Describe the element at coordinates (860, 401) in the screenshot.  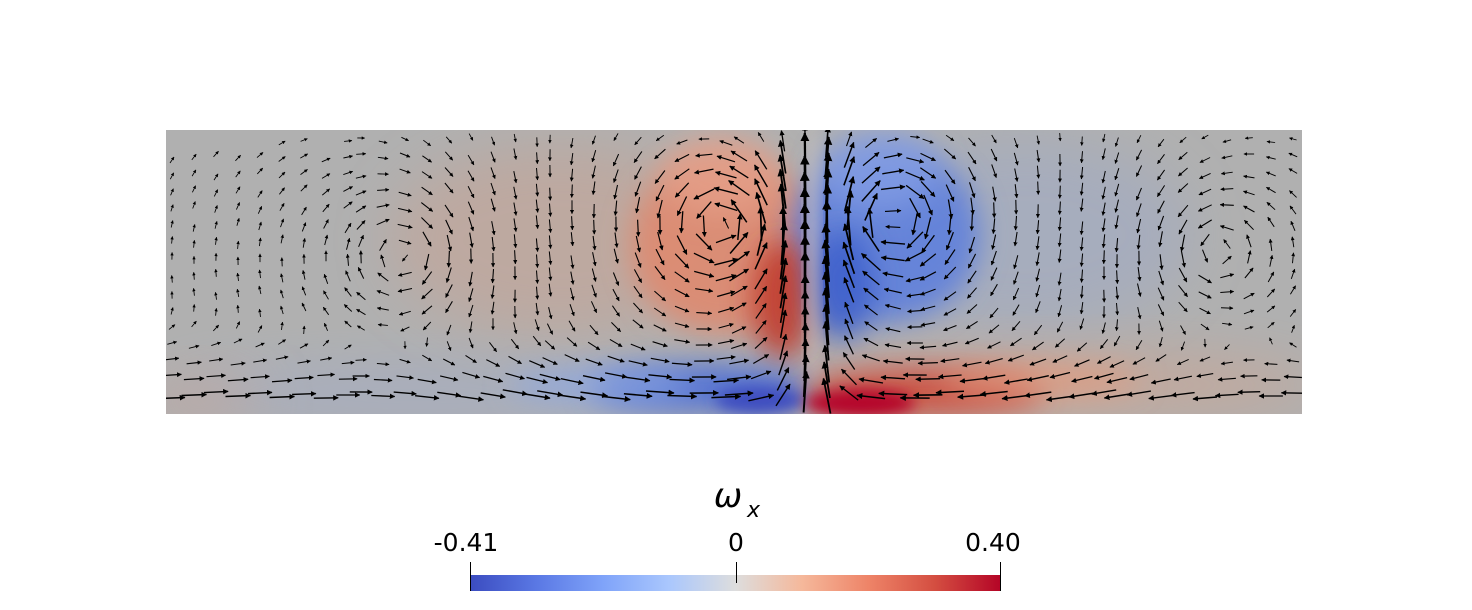
I see `vorticity-region-shear-right-peak` at that location.